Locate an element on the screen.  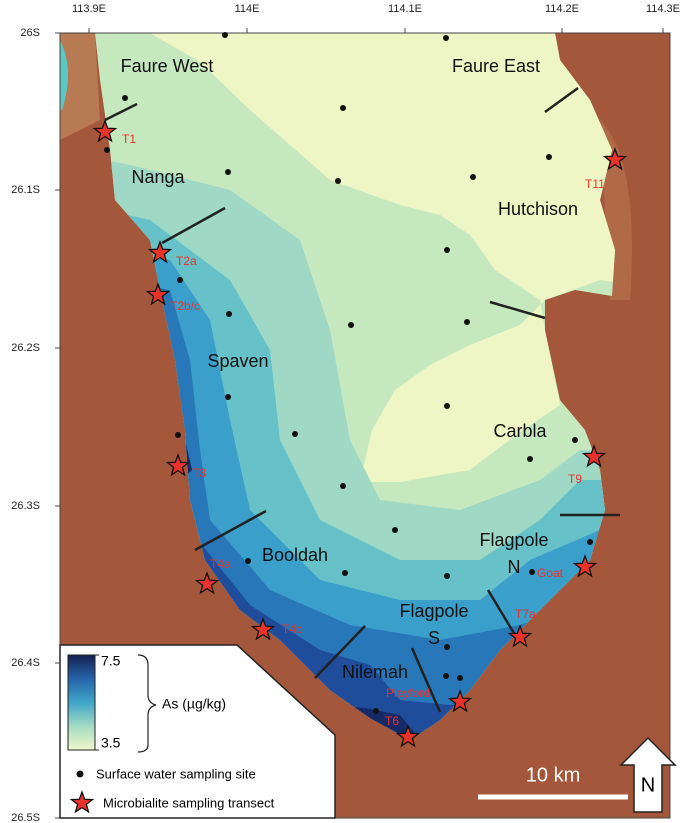
legend-transect: Microbialite sampling transect is located at coordinates (189, 802).